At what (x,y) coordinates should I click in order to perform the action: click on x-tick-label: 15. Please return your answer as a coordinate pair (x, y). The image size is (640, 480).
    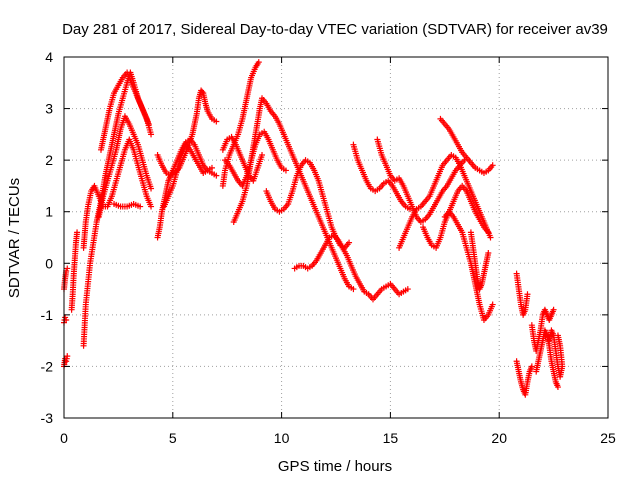
    Looking at the image, I should click on (391, 438).